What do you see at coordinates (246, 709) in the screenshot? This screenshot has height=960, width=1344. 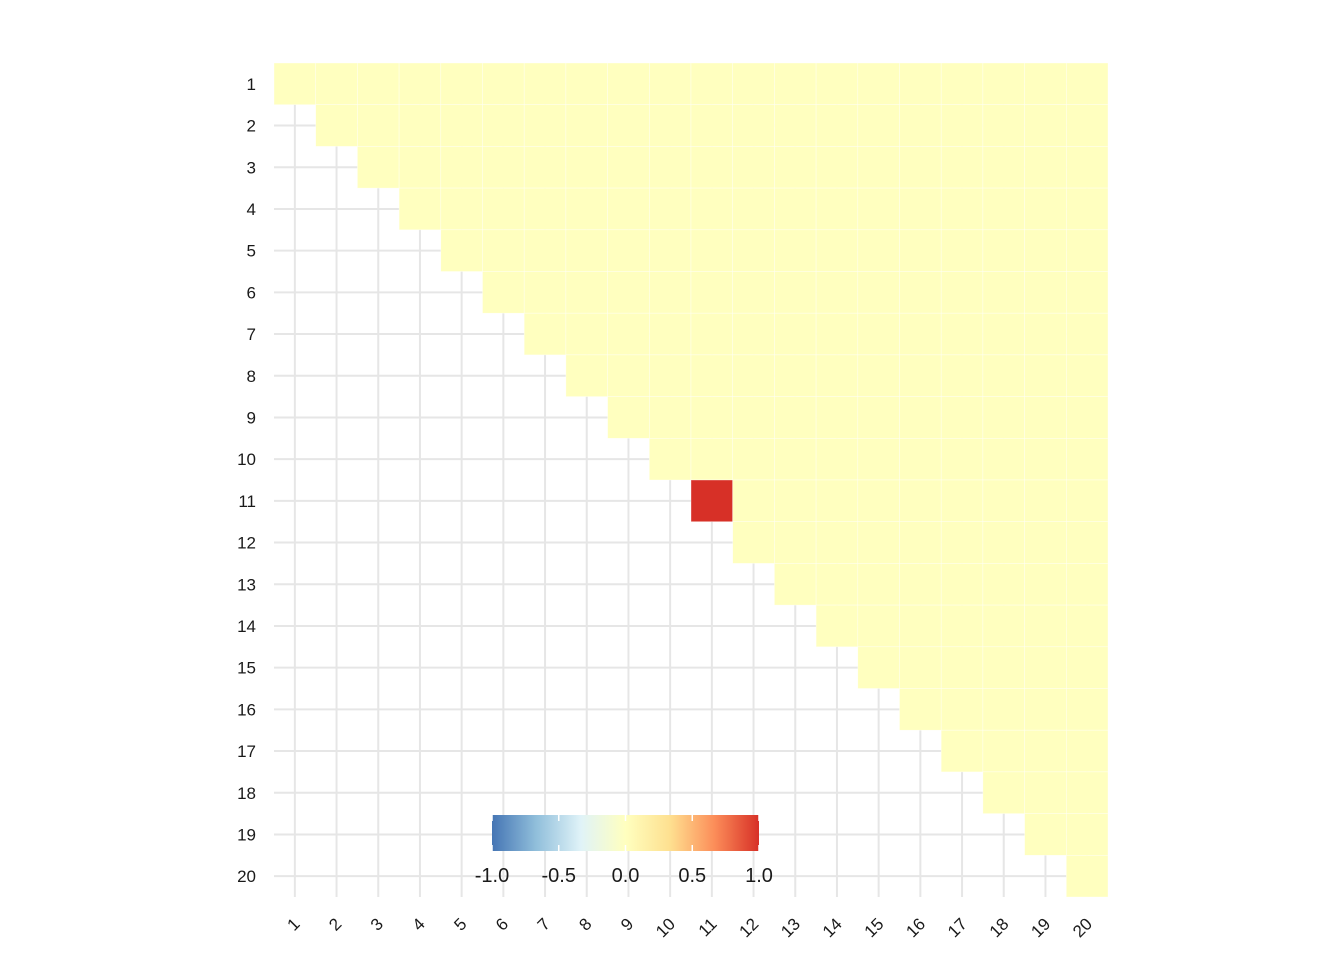 I see `y-tick-label: 16` at bounding box center [246, 709].